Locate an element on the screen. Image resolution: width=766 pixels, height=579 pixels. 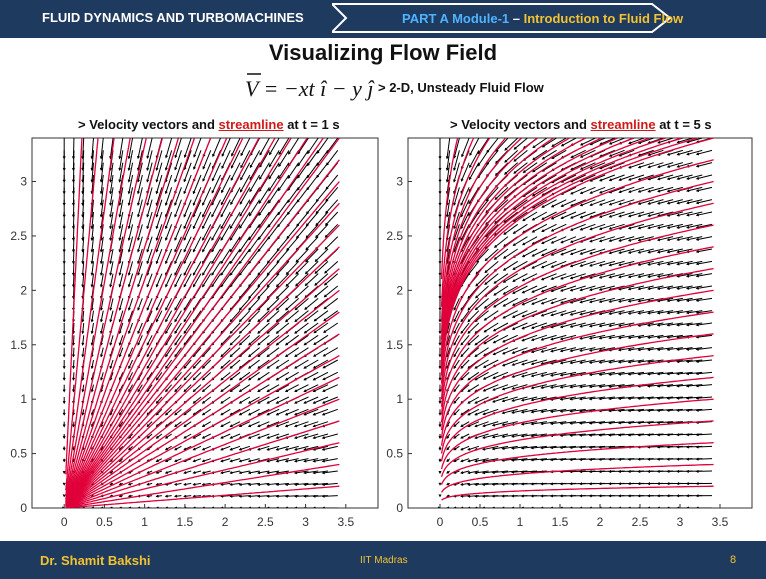
x-tick-label: 0 is located at coordinates (440, 522).